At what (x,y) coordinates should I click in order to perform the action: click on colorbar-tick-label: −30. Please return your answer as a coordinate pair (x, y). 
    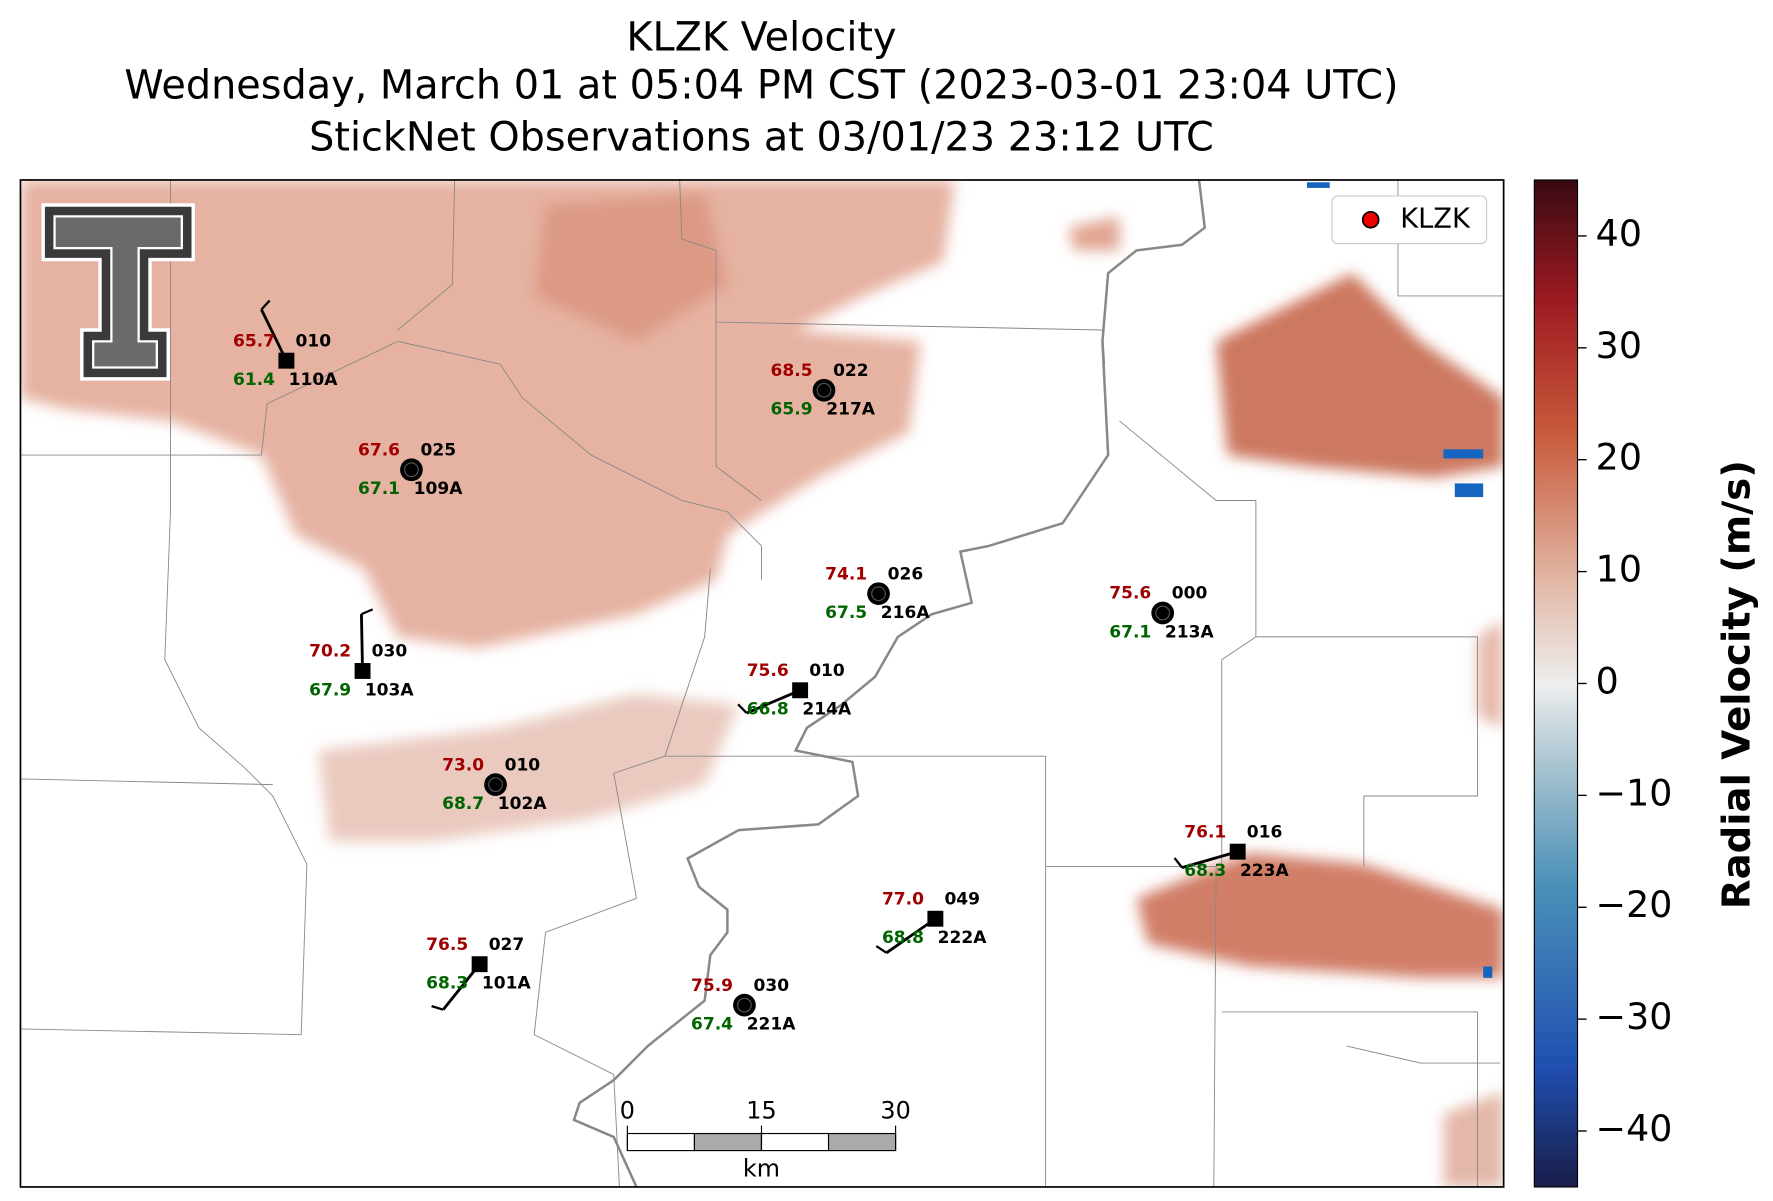
    Looking at the image, I should click on (1634, 1016).